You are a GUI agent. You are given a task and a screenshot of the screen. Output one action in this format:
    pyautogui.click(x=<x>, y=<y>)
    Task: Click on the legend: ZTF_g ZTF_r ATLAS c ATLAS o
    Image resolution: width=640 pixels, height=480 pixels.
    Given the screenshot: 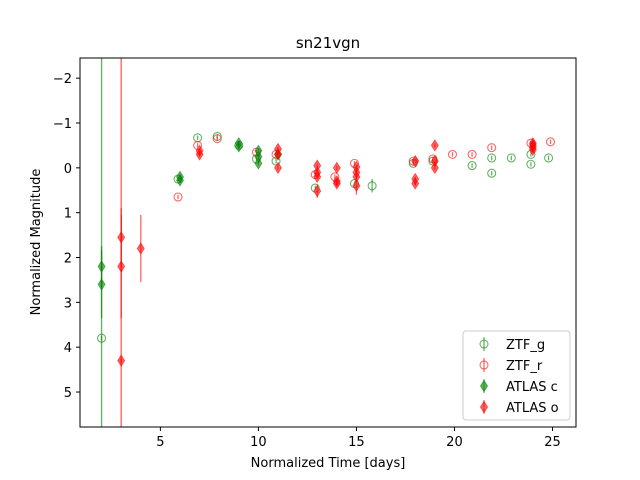 What is the action you would take?
    pyautogui.click(x=516, y=375)
    